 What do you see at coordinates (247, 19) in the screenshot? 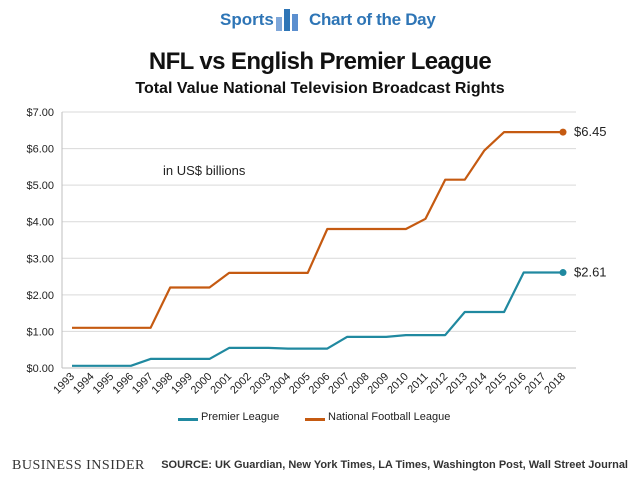
I see `brand-sports-label: Sports` at bounding box center [247, 19].